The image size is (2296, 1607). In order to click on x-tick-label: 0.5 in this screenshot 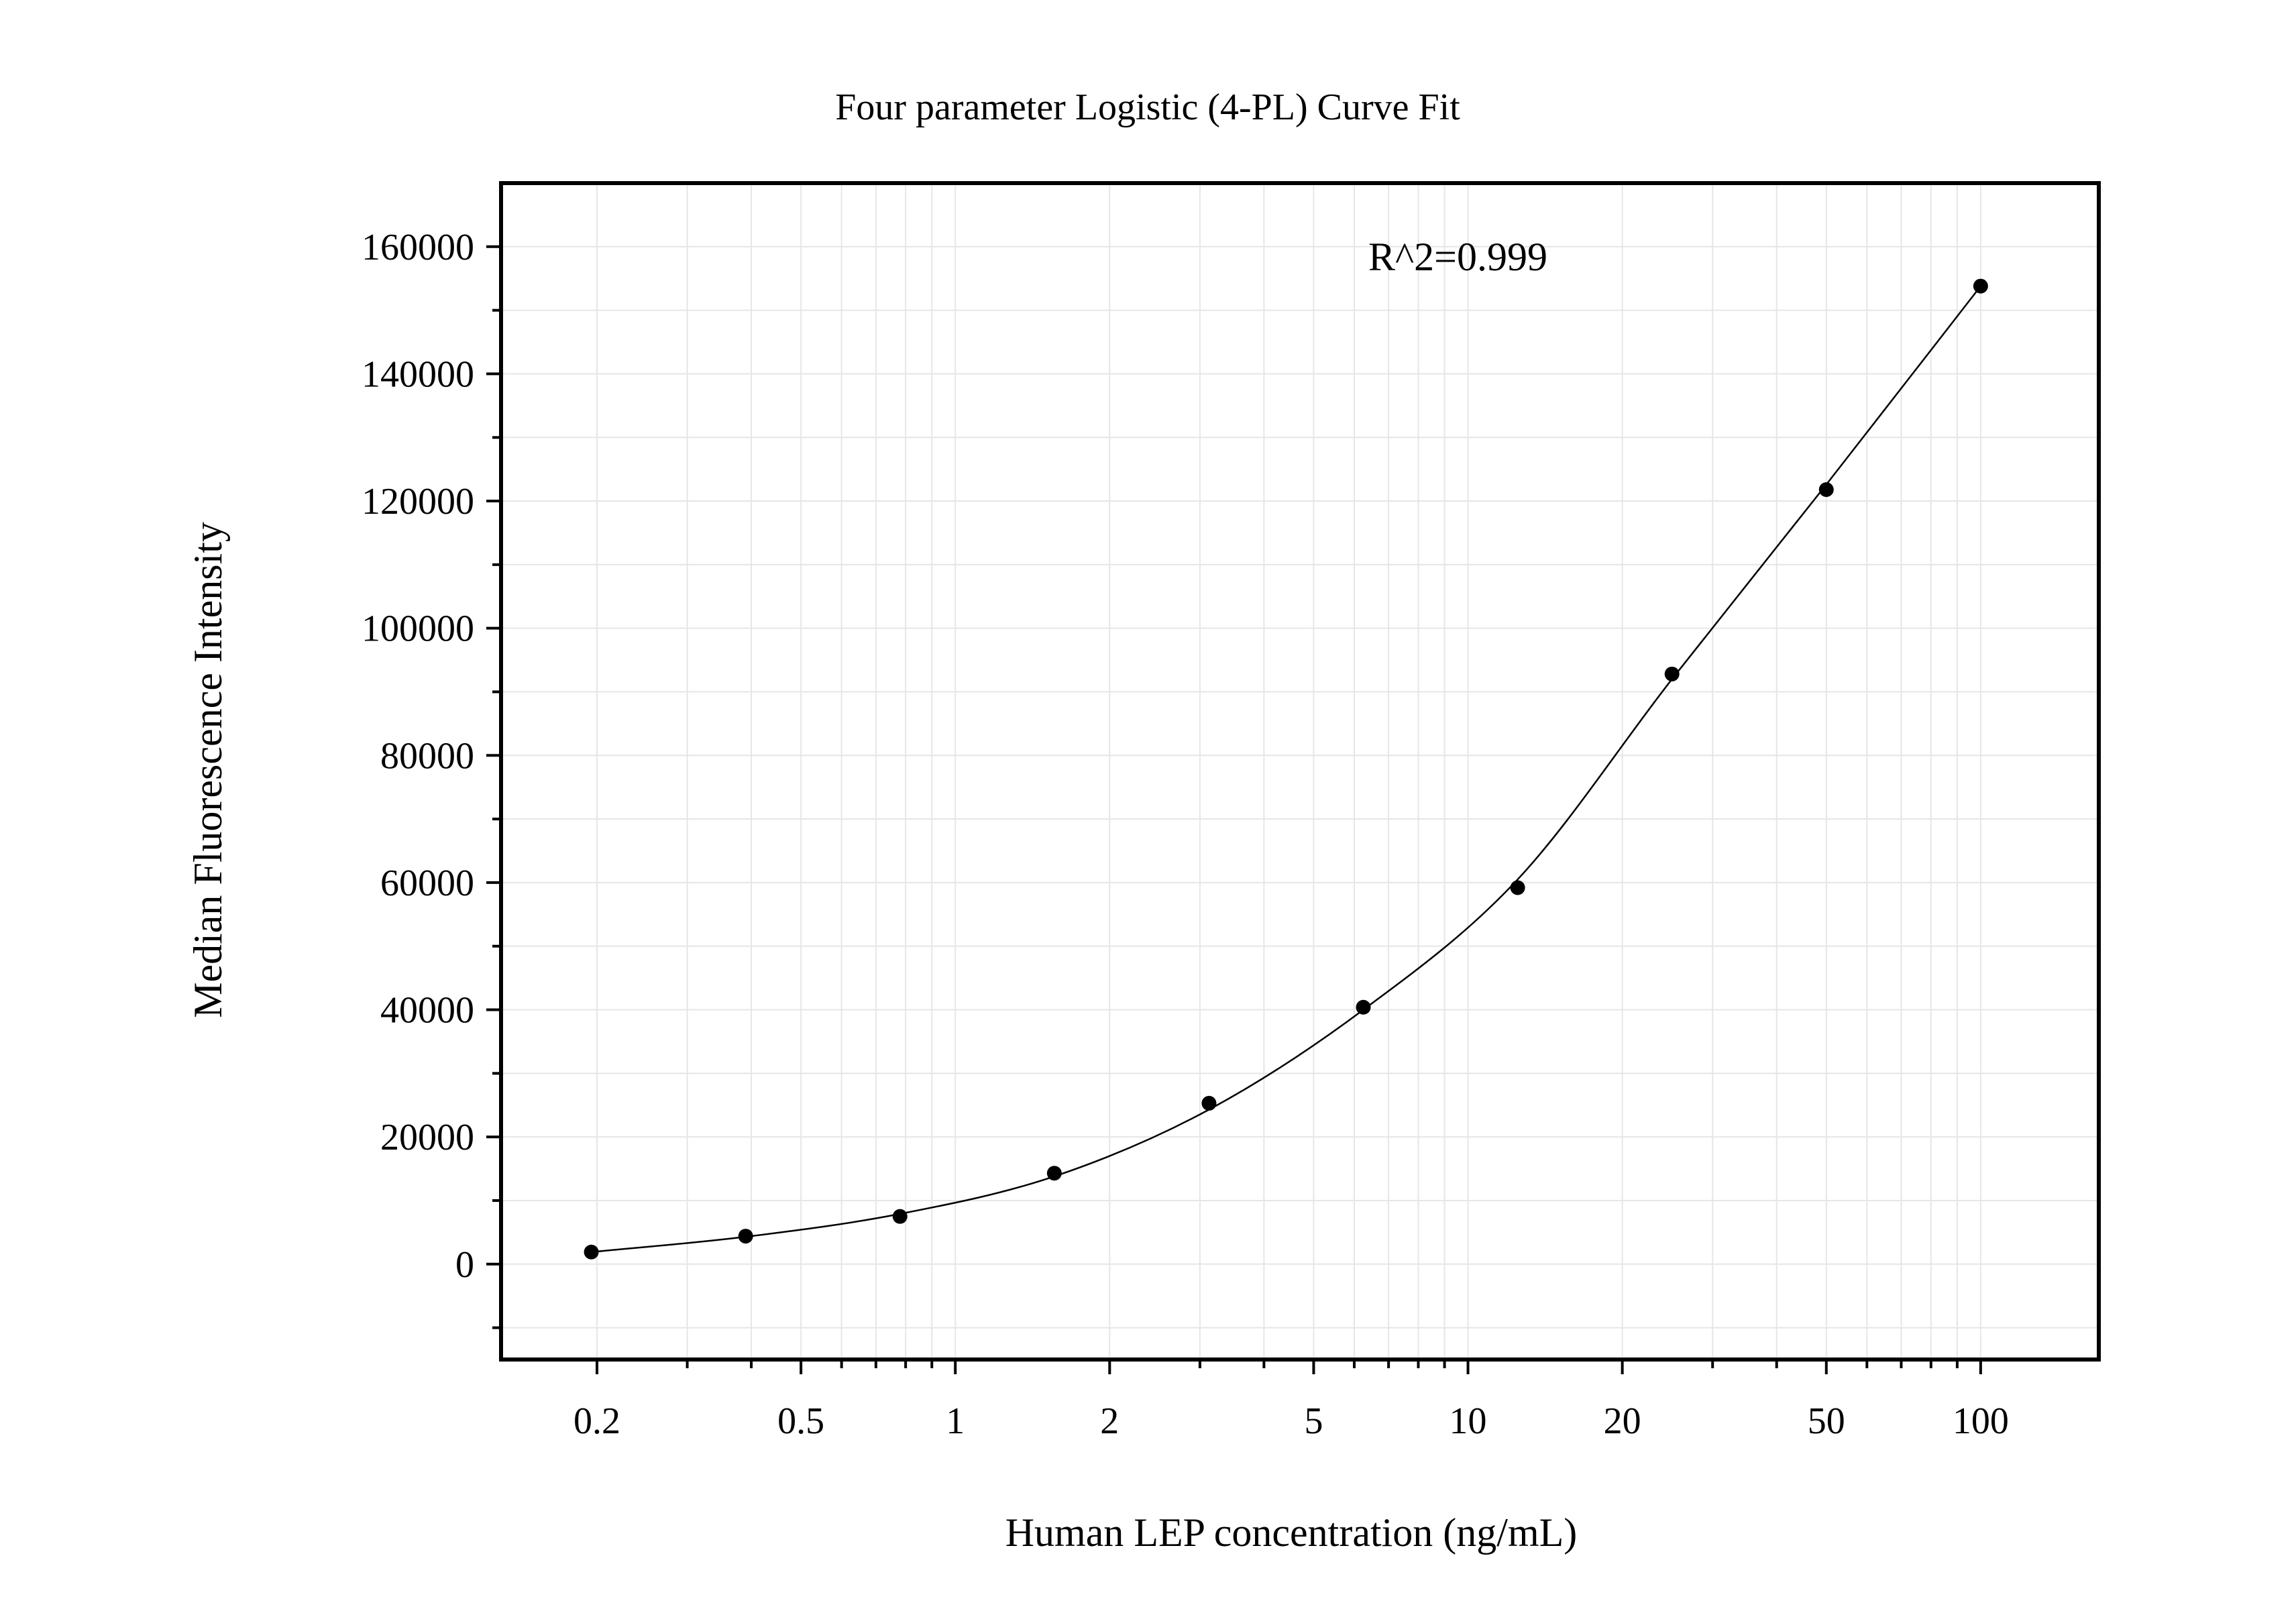, I will do `click(800, 1421)`.